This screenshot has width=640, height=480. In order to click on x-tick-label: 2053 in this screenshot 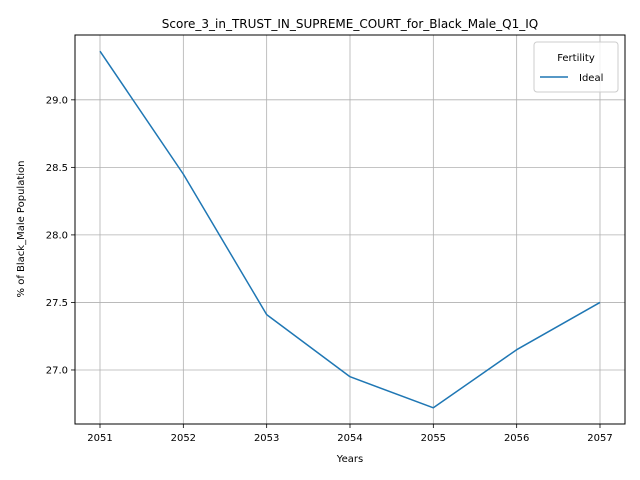, I will do `click(266, 438)`.